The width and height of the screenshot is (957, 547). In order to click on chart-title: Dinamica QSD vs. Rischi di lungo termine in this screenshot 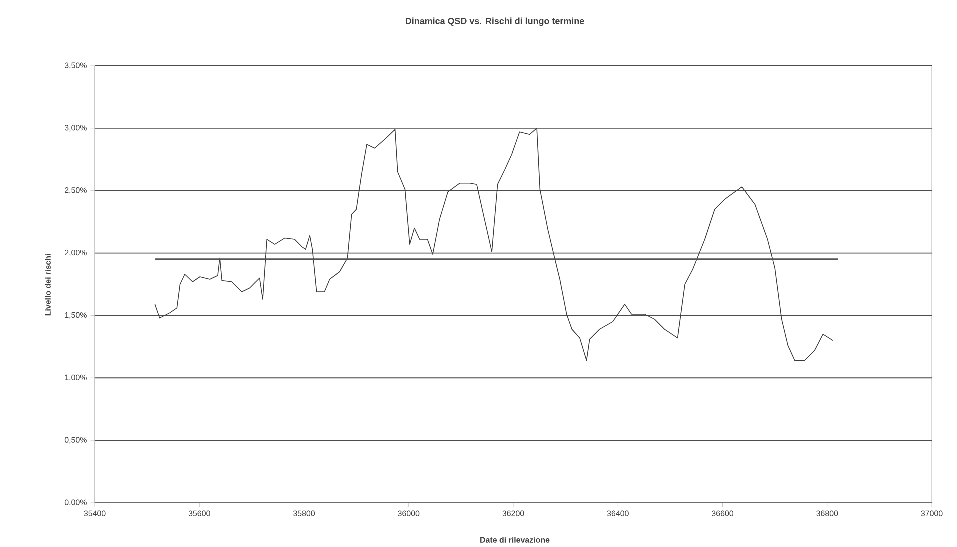, I will do `click(495, 22)`.